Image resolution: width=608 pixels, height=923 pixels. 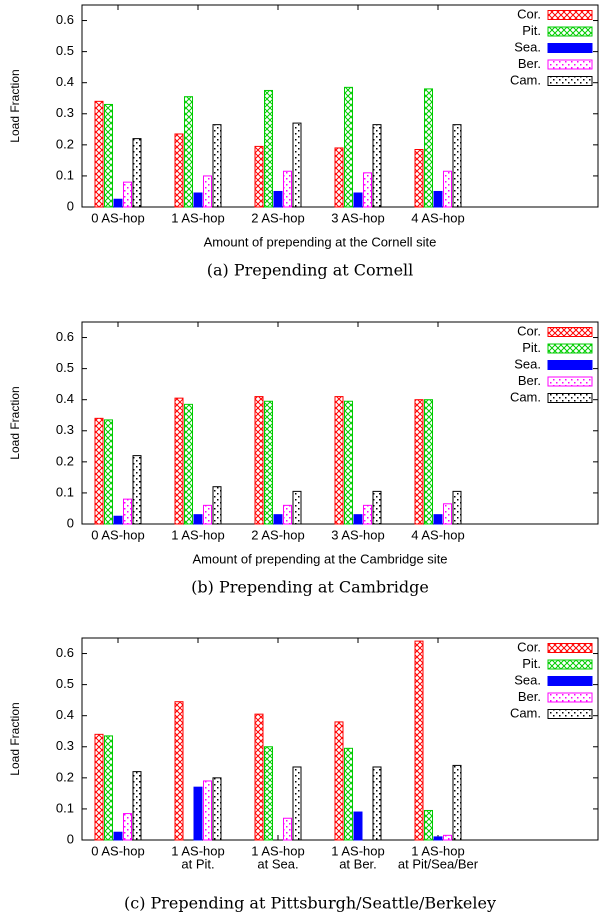 I want to click on y-tick-label: 0.4, so click(x=65, y=714).